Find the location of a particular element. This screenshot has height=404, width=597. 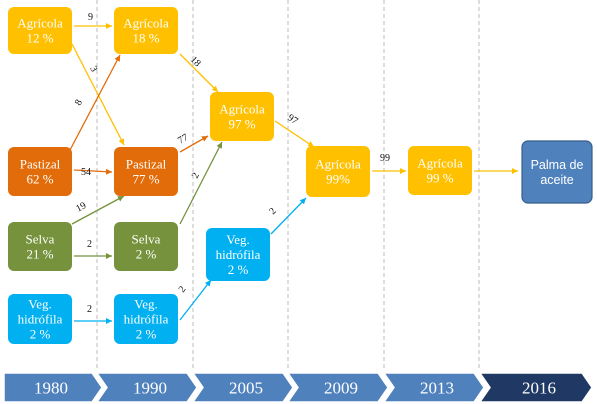

timeline-segment-1980 is located at coordinates (53, 387).